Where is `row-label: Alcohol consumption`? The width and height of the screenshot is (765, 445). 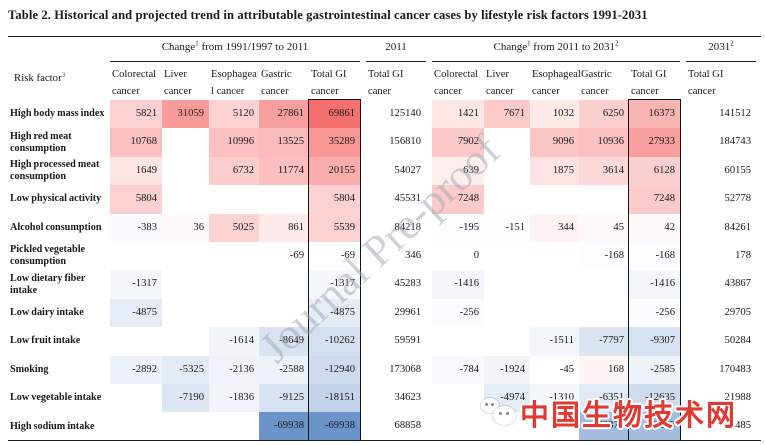 row-label: Alcohol consumption is located at coordinates (56, 227).